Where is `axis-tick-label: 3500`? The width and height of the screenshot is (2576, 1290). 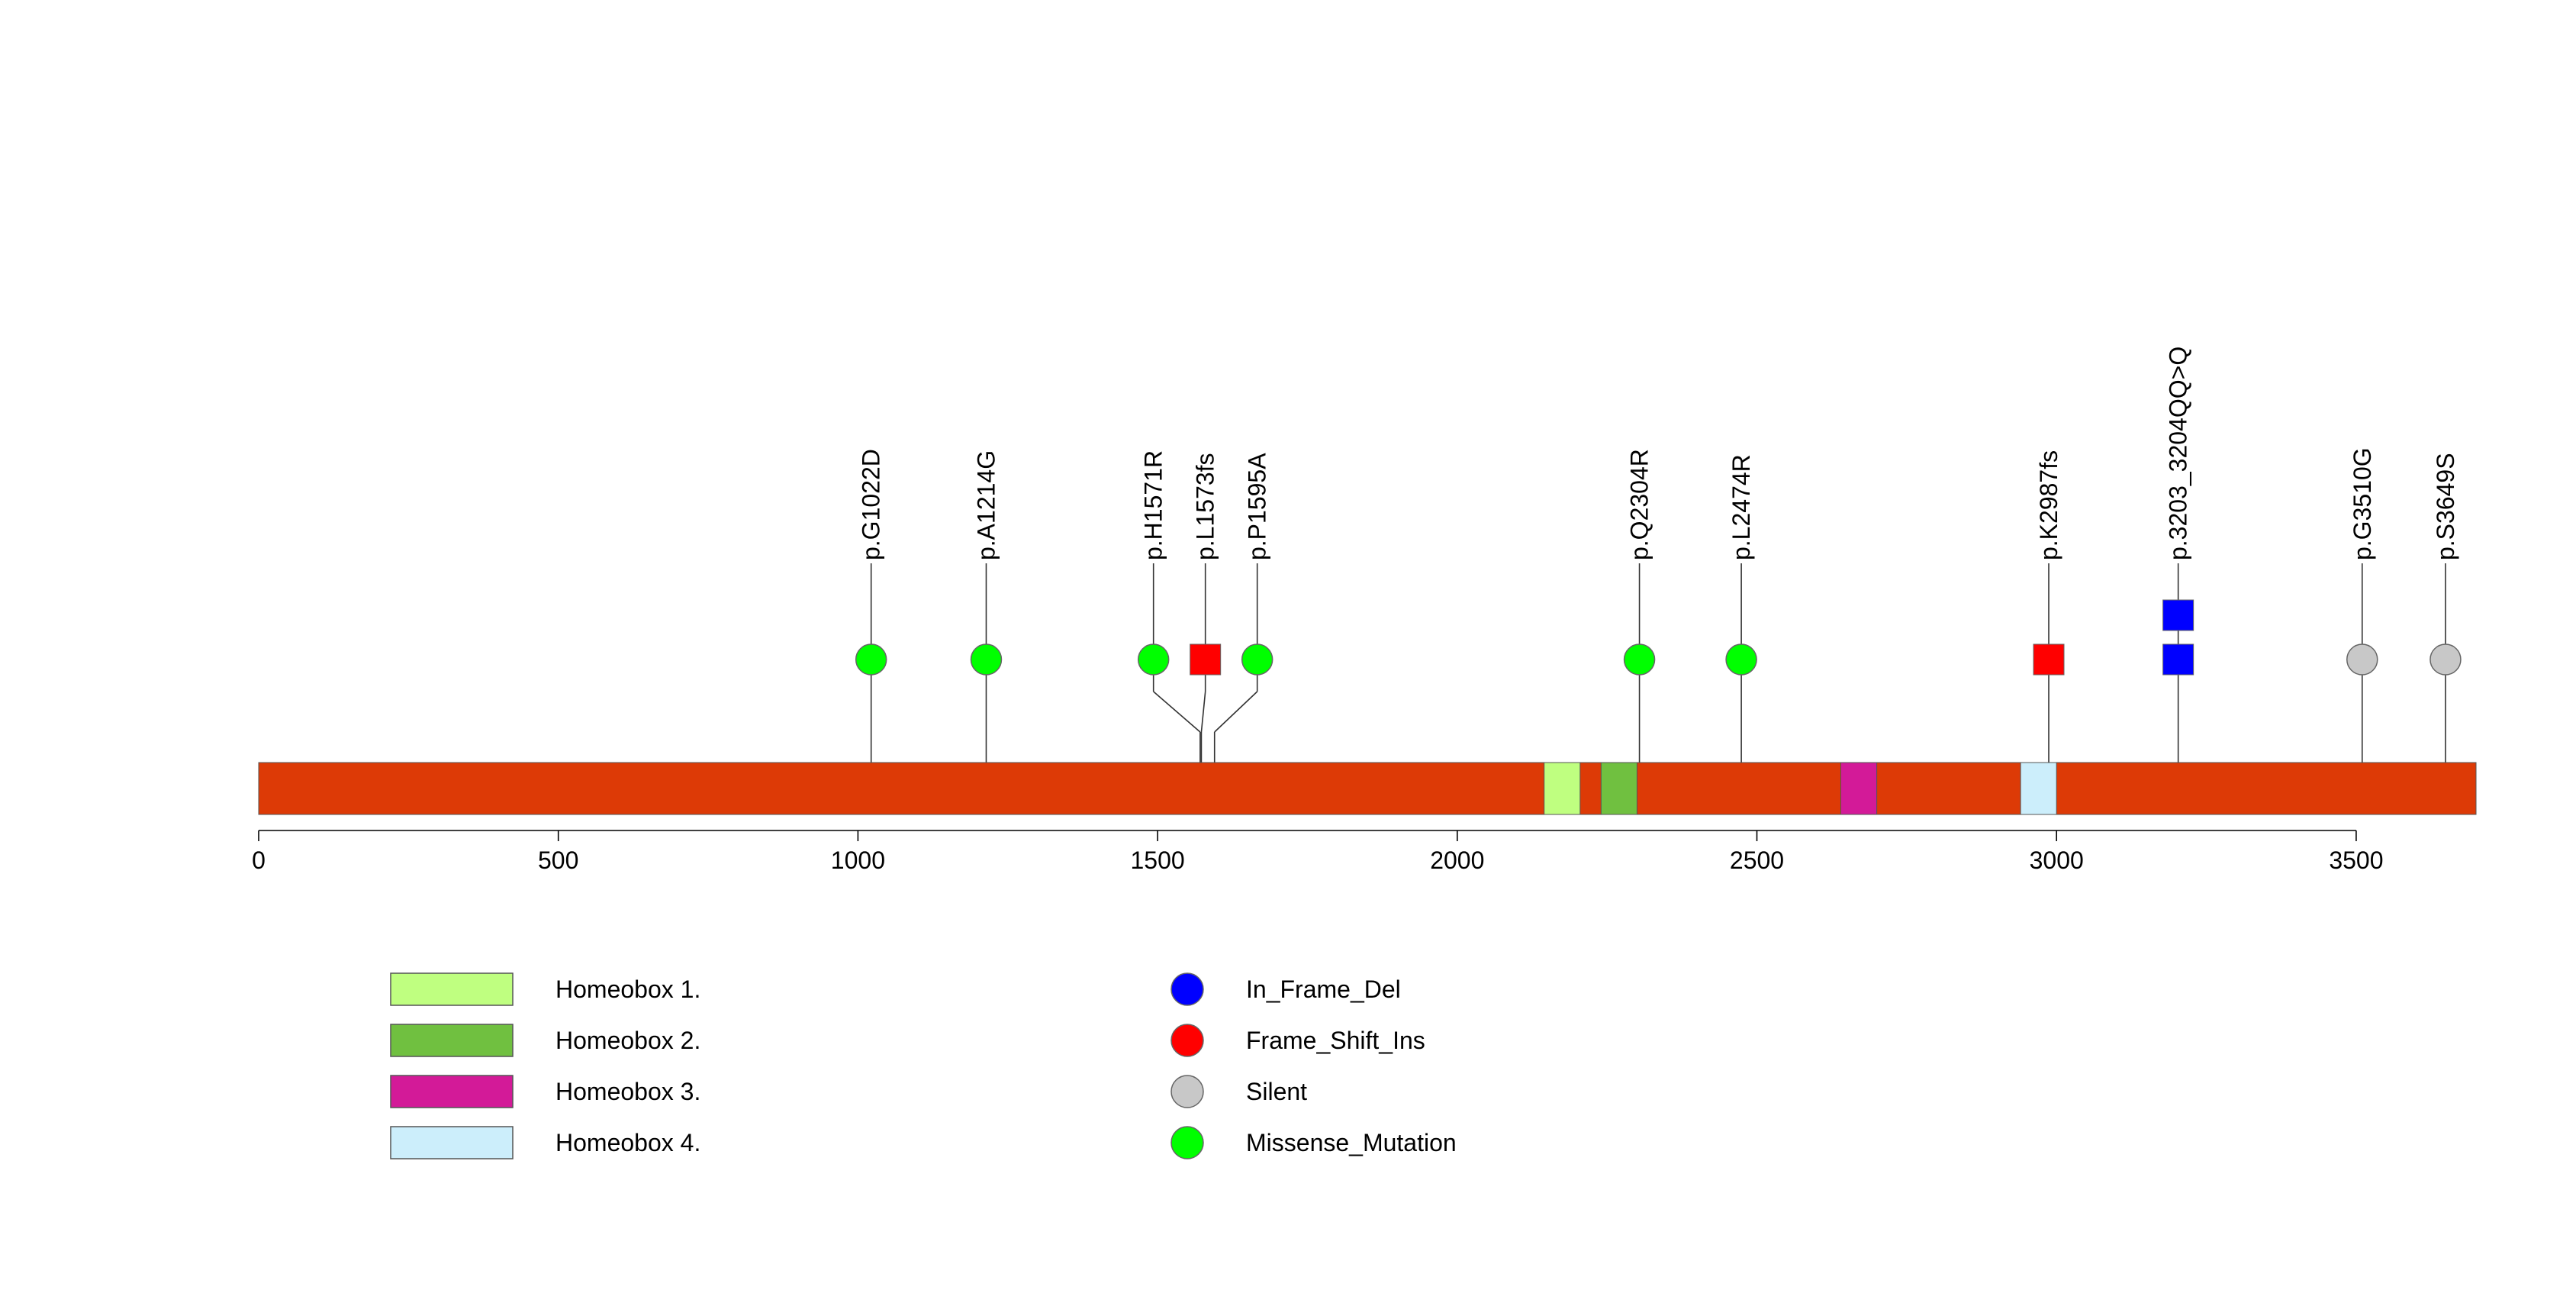
axis-tick-label: 3500 is located at coordinates (2356, 860).